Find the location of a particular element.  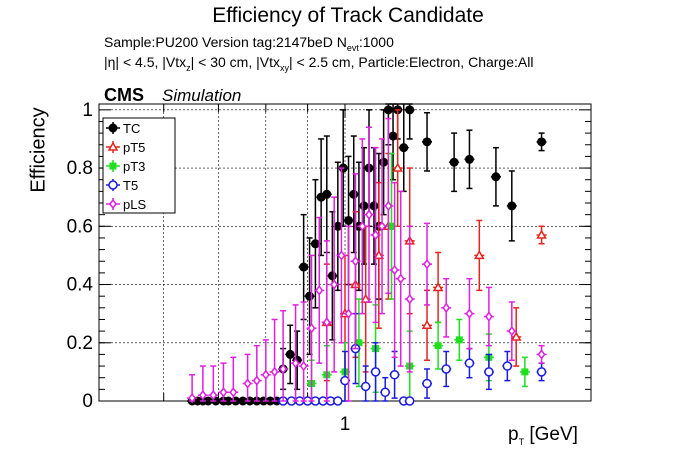

legend-entry-pT5: pT5 is located at coordinates (125, 147).